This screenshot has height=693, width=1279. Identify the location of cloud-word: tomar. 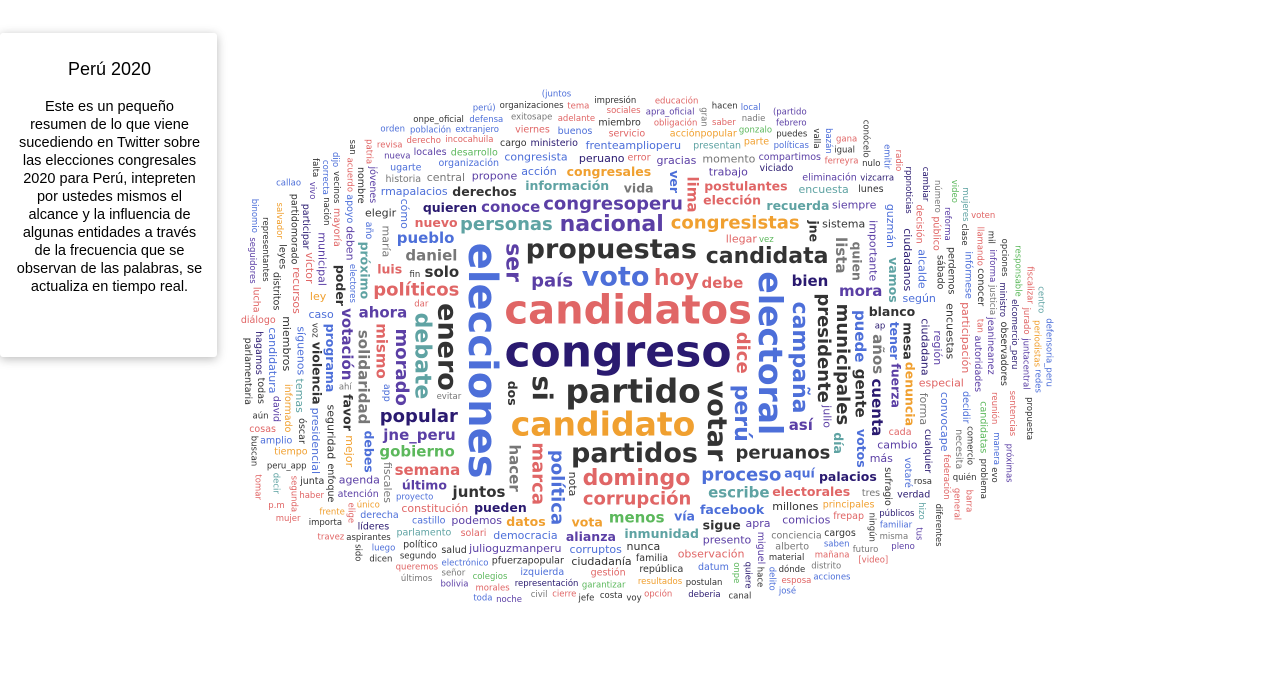
(257, 487).